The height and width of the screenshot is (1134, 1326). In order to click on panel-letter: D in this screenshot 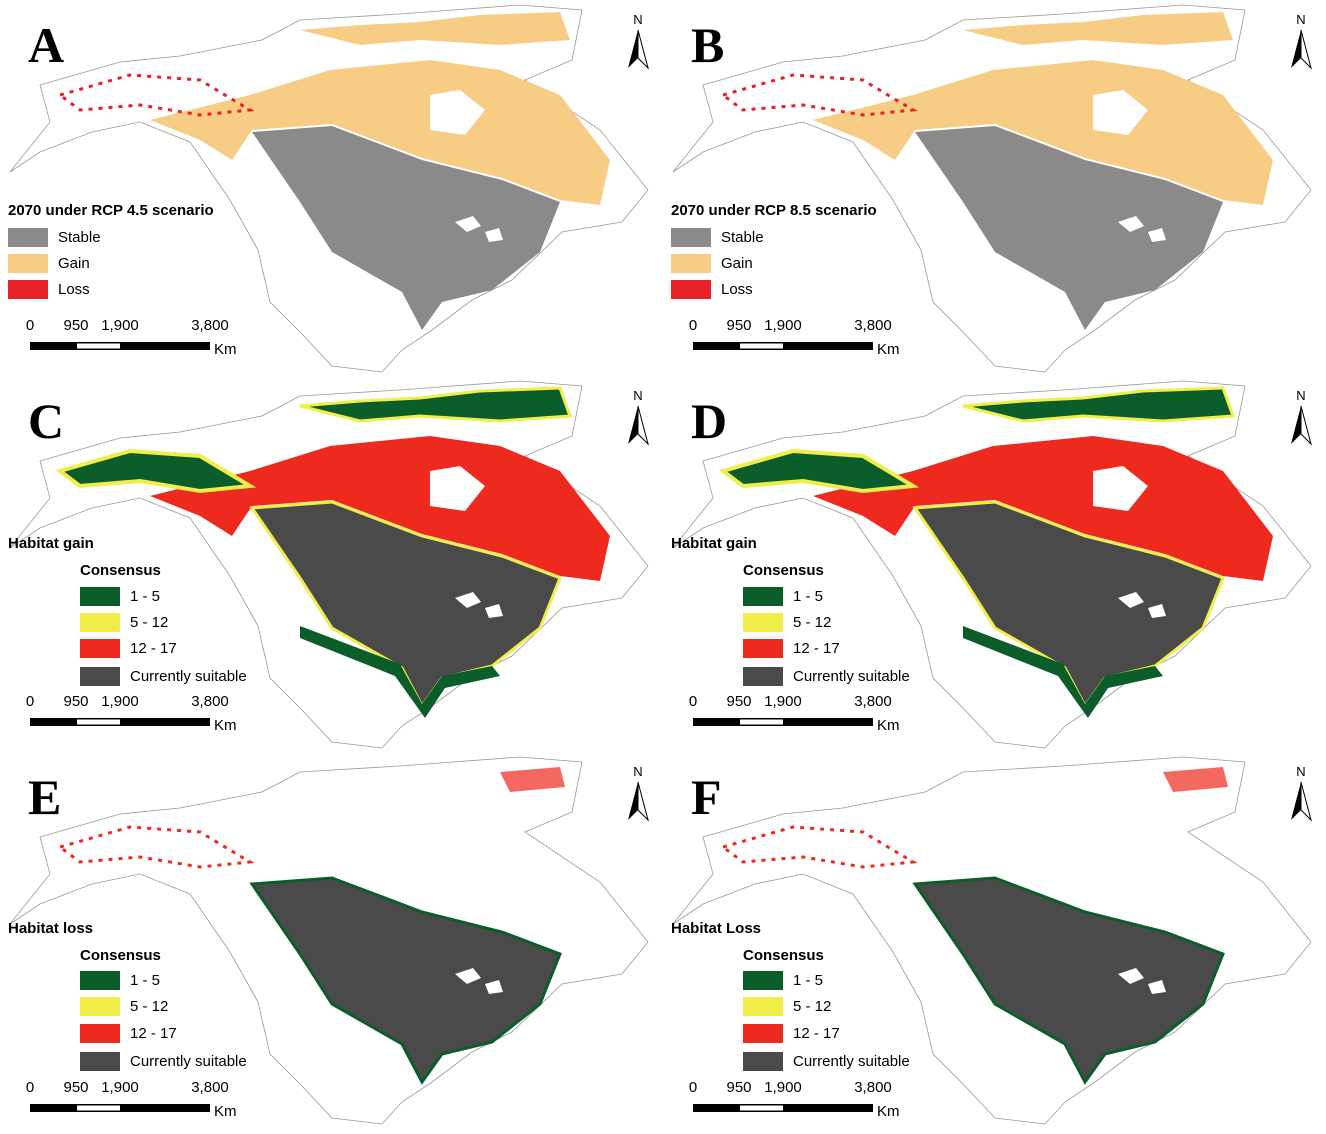, I will do `click(709, 421)`.